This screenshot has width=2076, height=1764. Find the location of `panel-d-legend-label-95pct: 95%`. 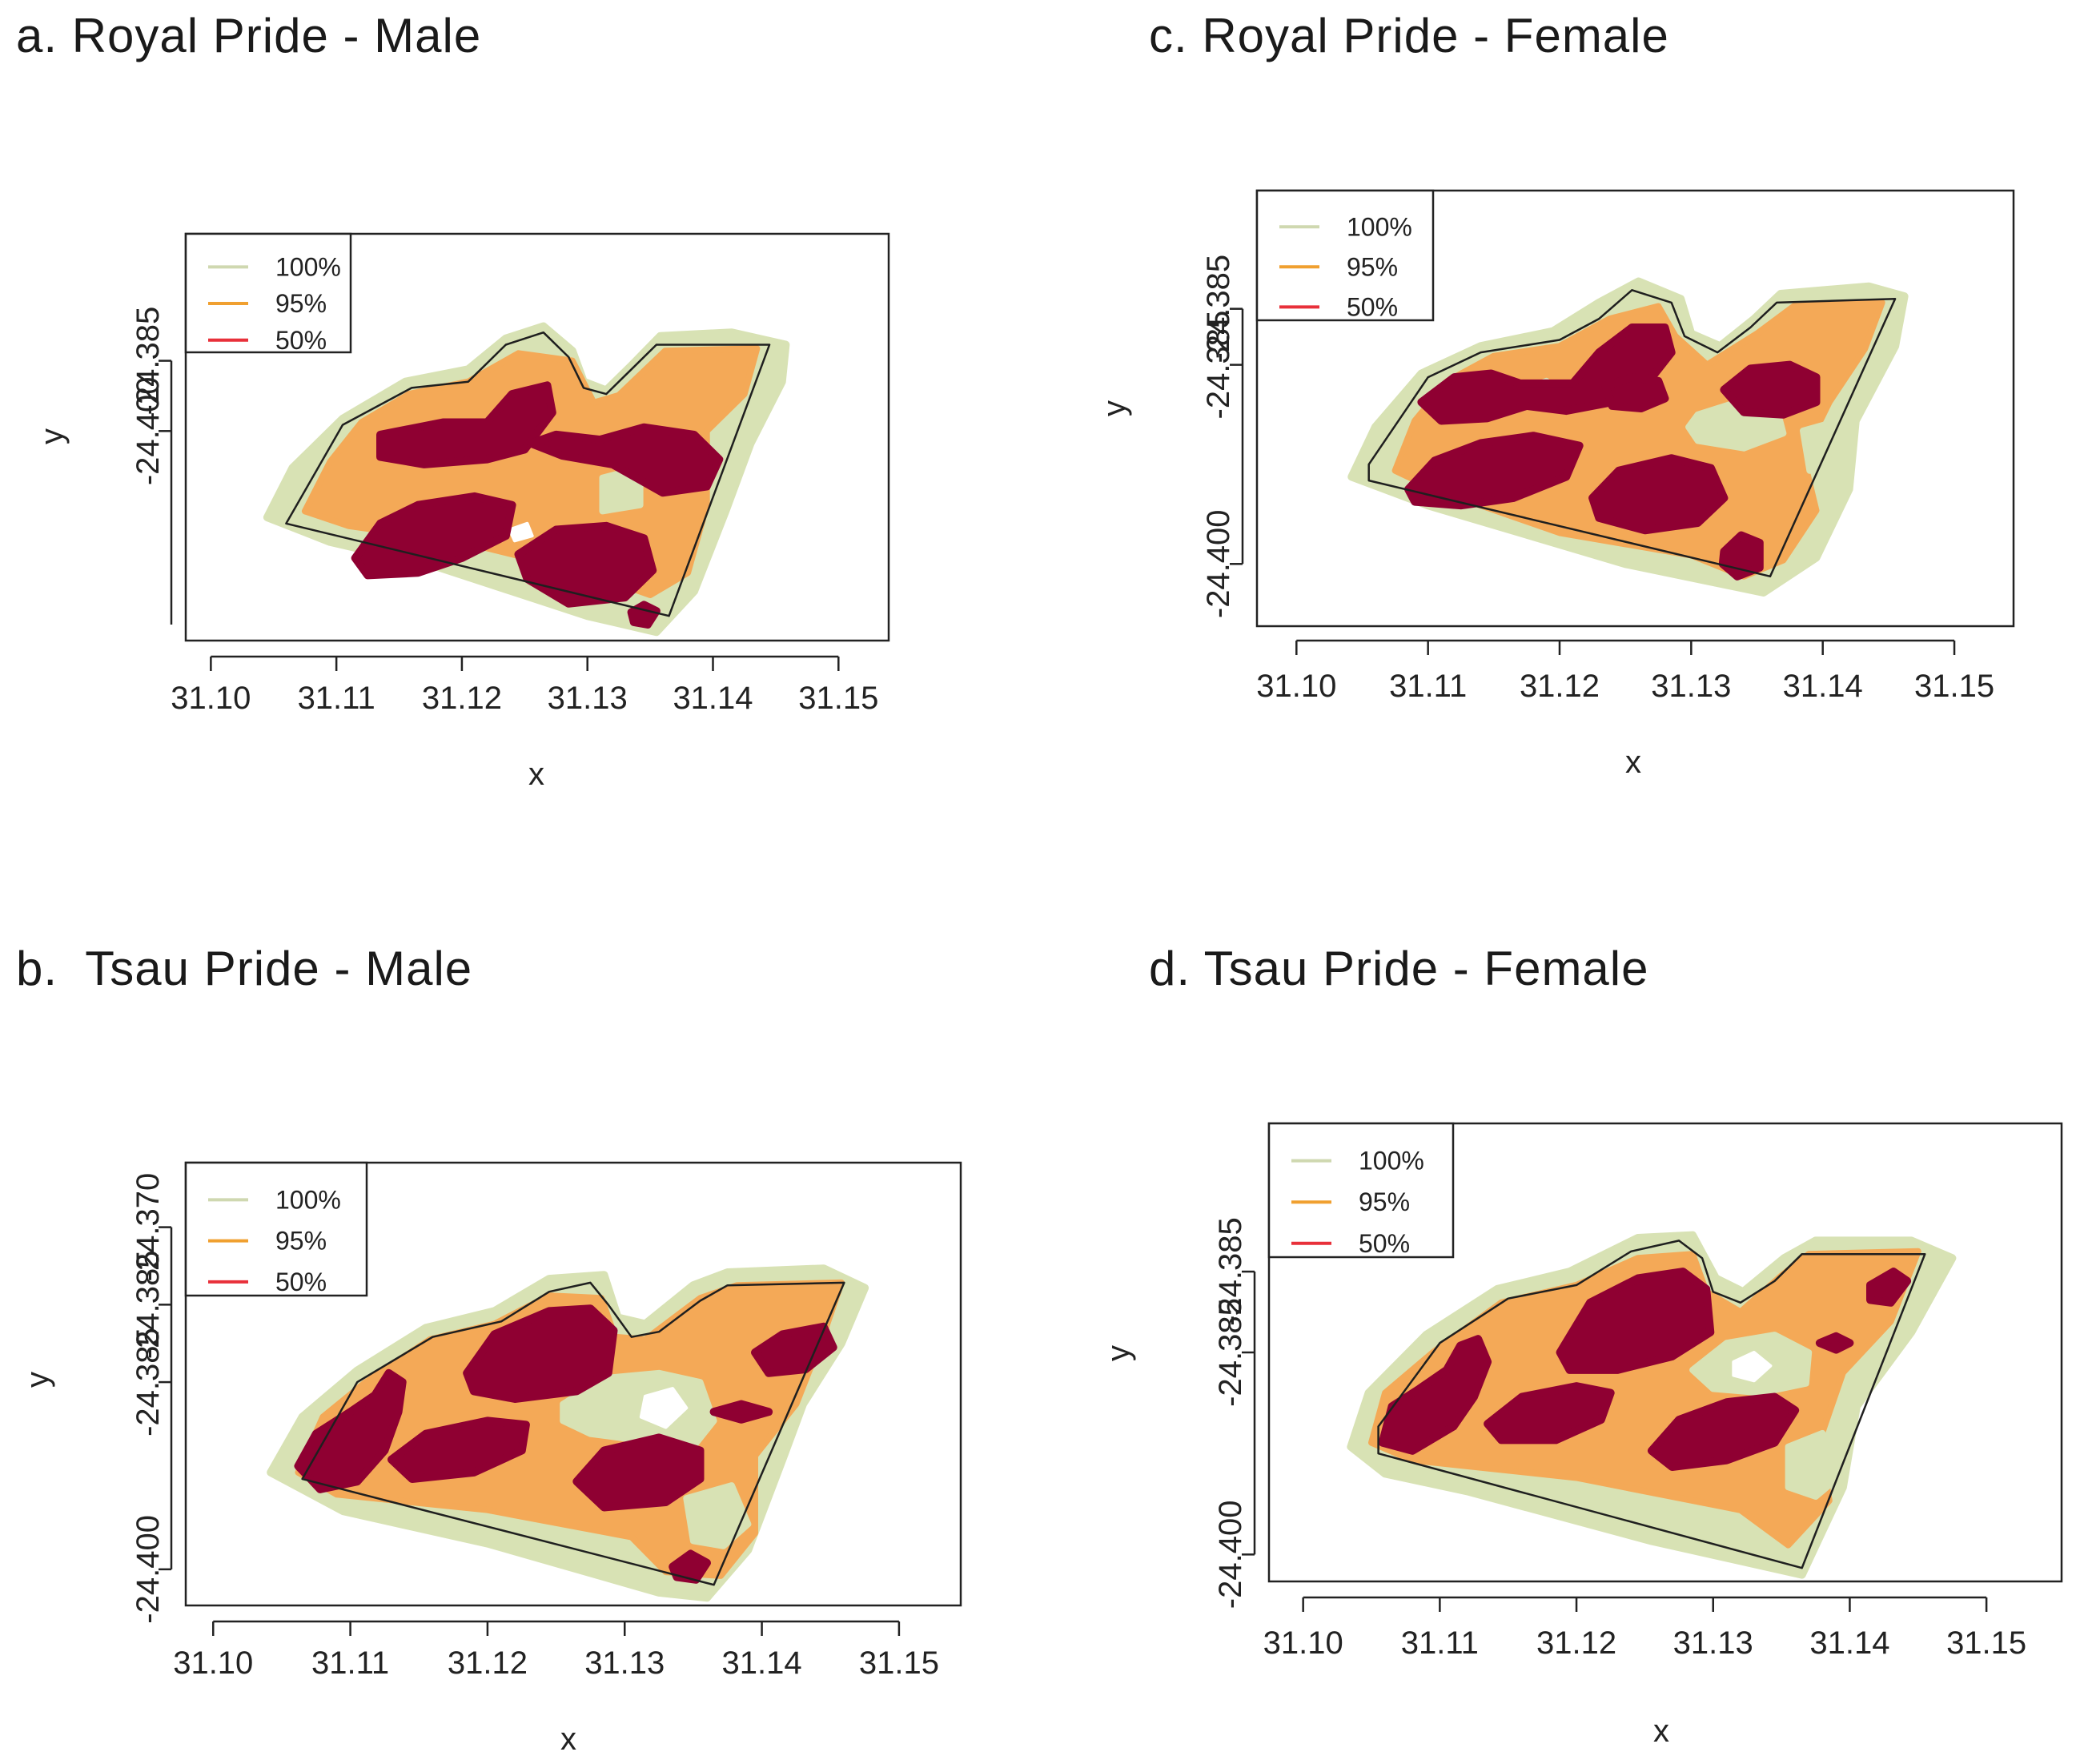

panel-d-legend-label-95pct: 95% is located at coordinates (1384, 1201).